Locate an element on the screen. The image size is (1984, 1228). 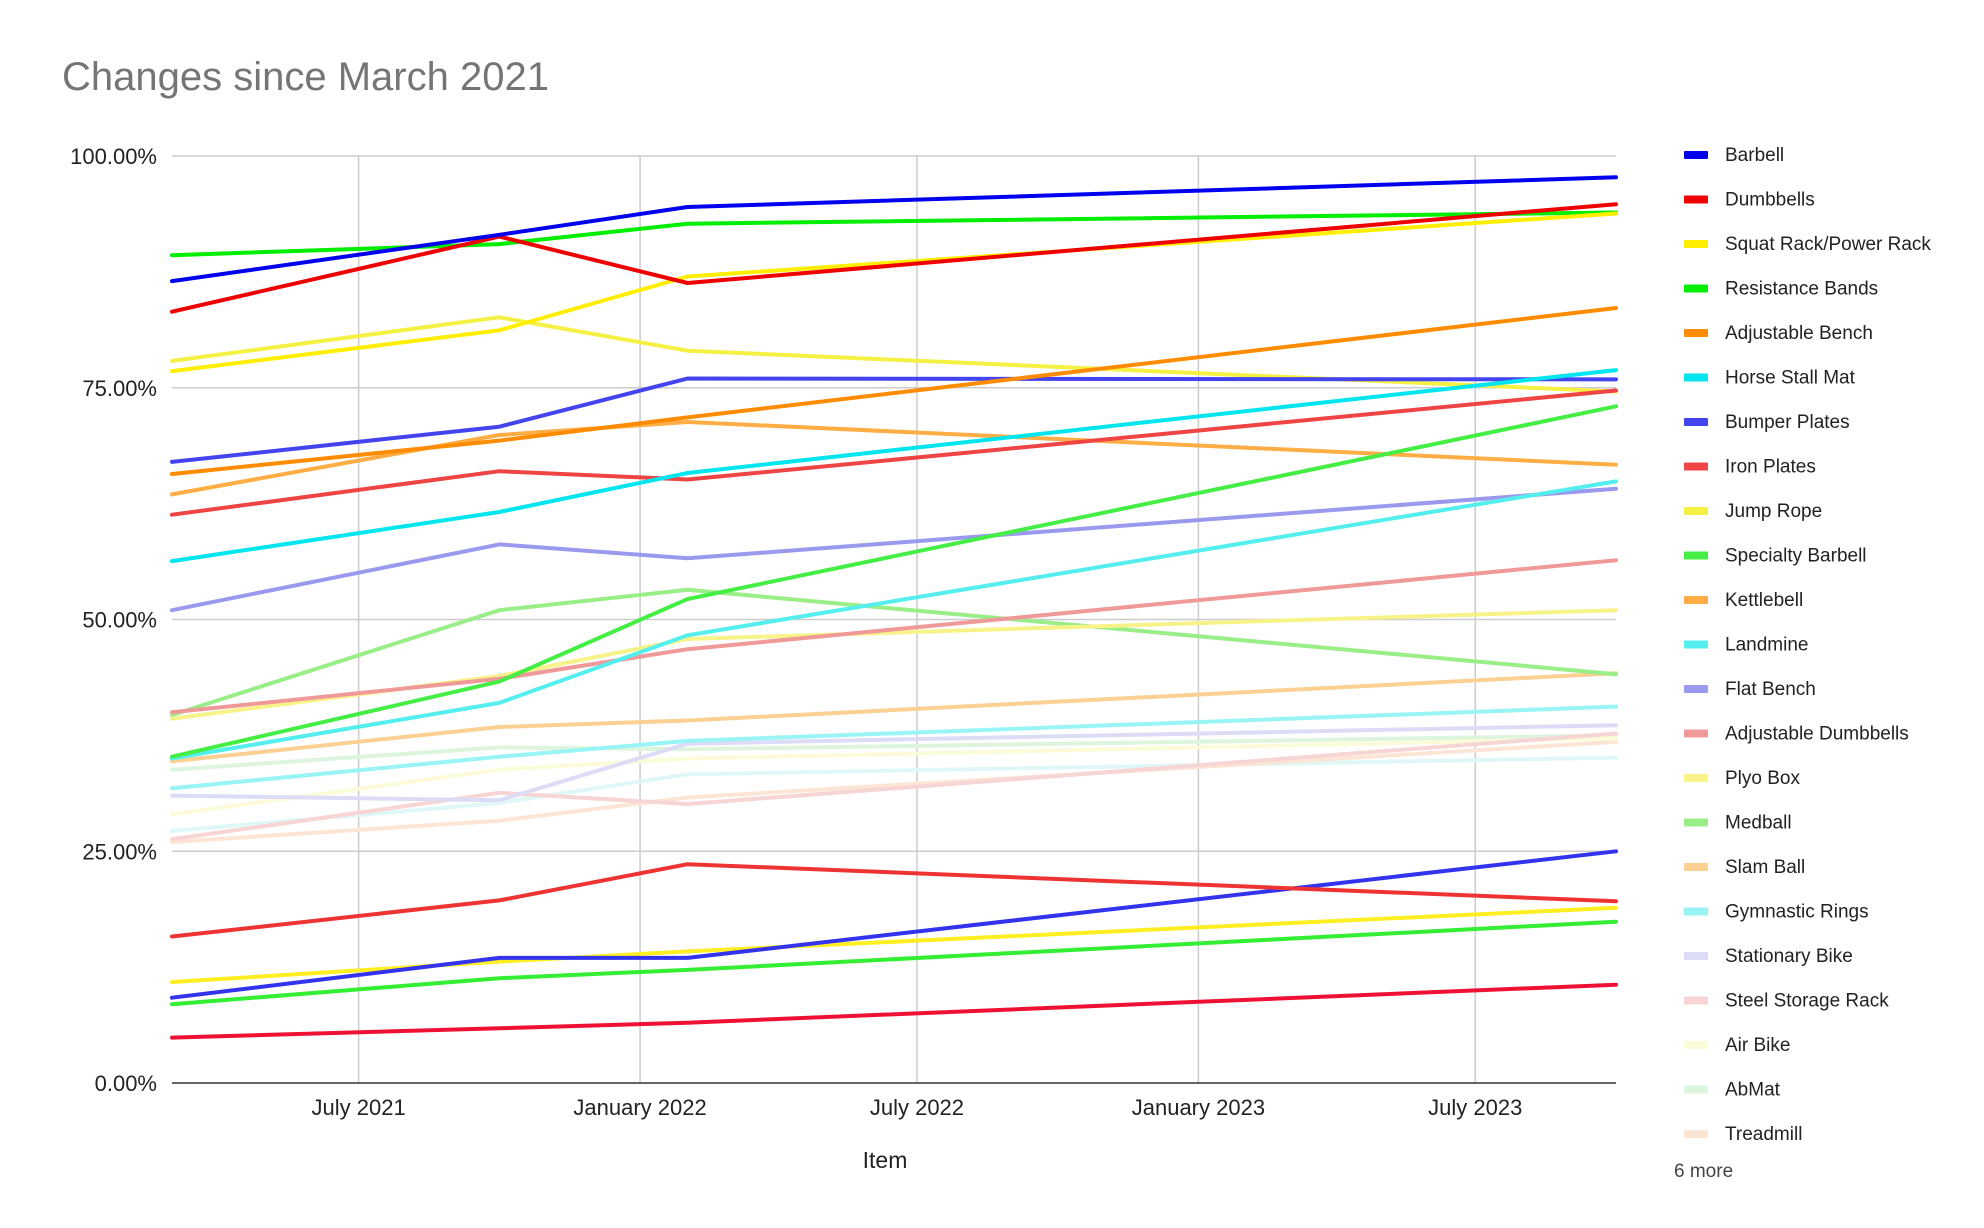
x-tick-label: July 2022 is located at coordinates (917, 1107).